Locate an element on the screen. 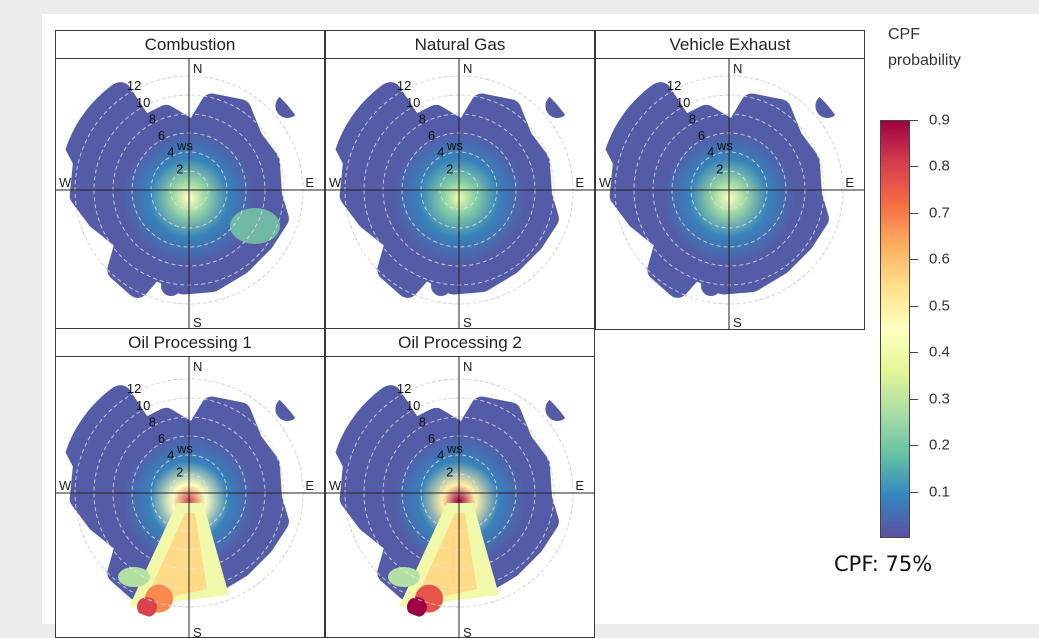  panel-title: Oil Processing 1 is located at coordinates (190, 343).